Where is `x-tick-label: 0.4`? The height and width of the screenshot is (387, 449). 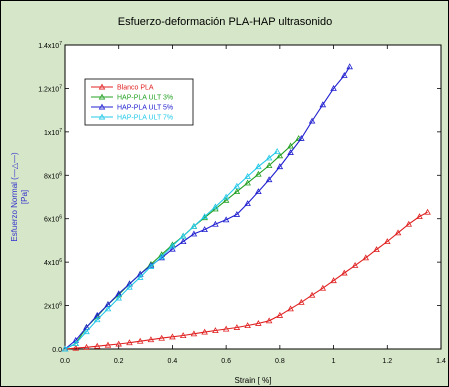 x-tick-label: 0.4 is located at coordinates (173, 361).